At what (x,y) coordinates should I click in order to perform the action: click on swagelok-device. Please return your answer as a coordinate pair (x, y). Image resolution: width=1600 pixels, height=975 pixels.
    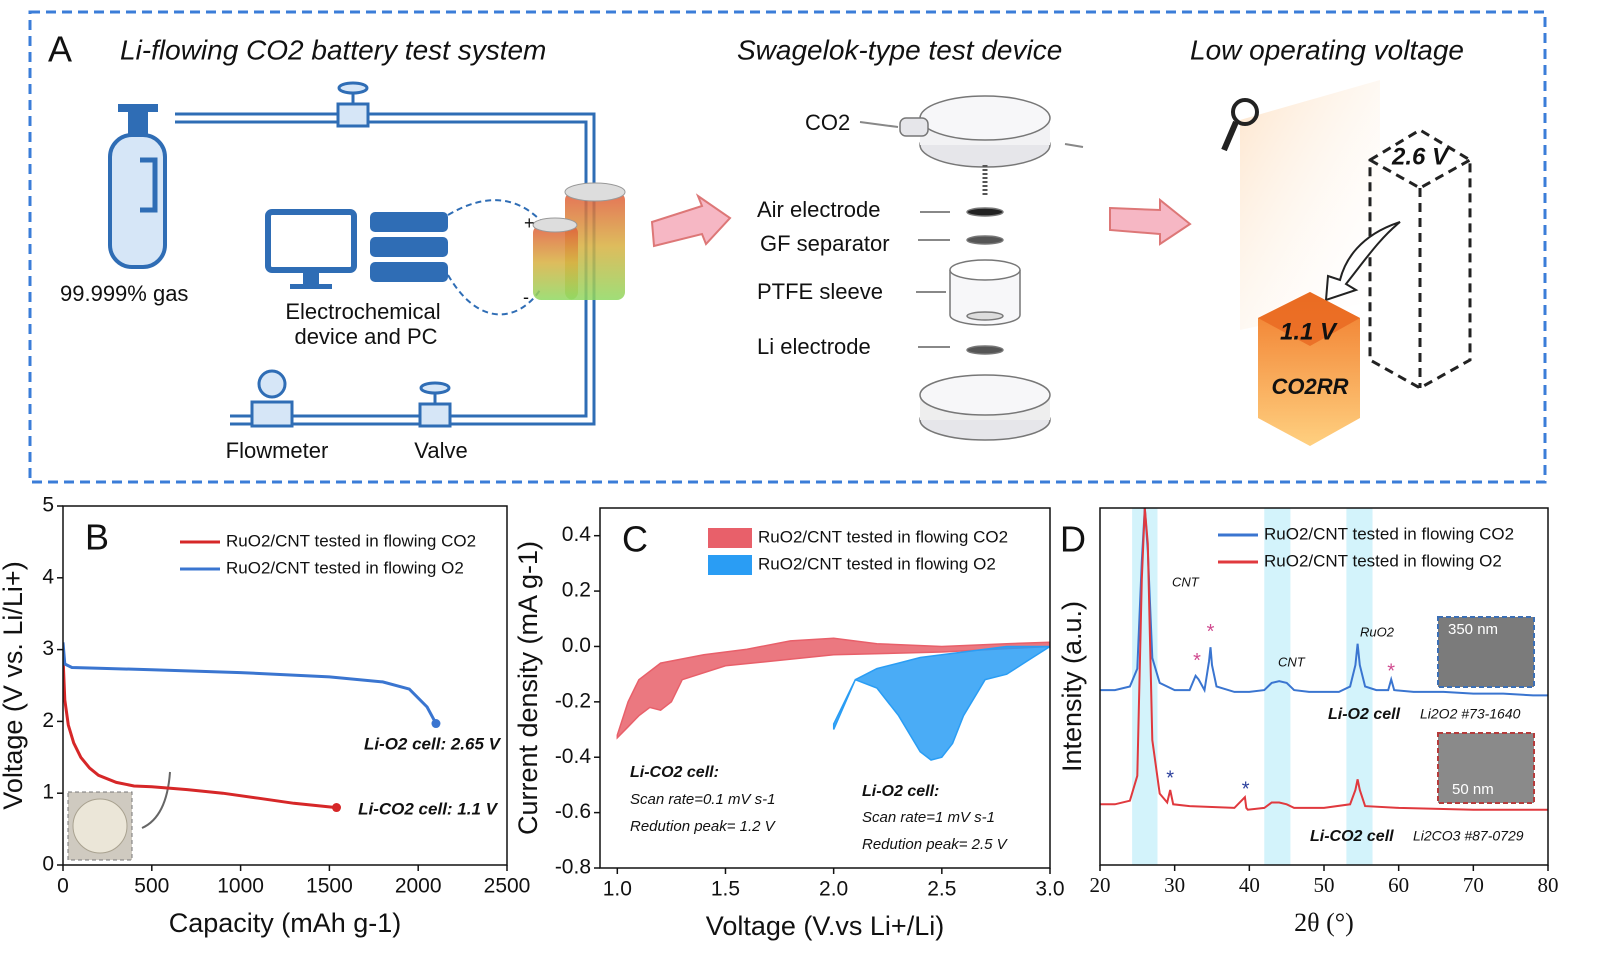
    Looking at the image, I should click on (975, 268).